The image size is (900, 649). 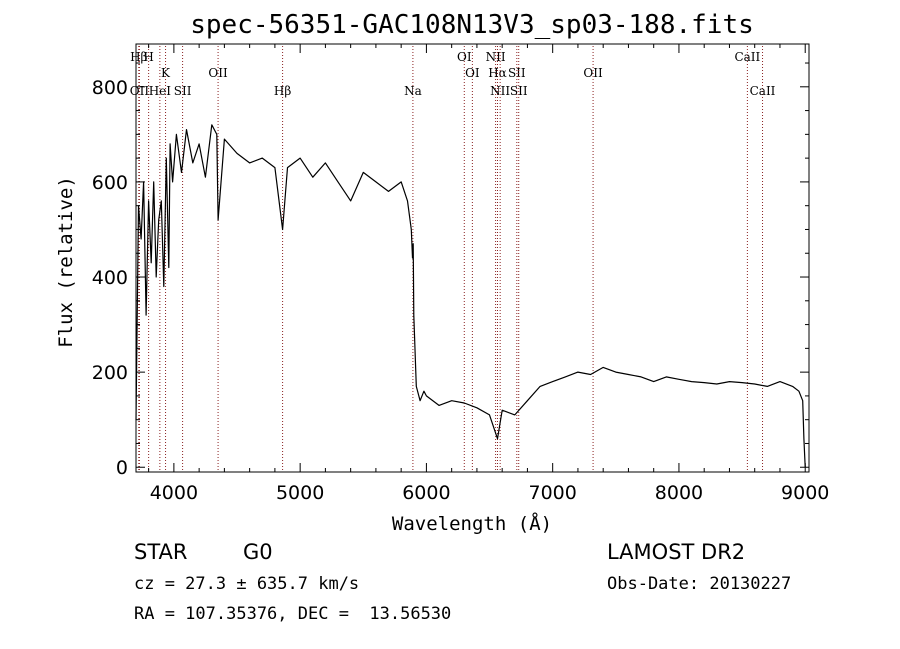 I want to click on y-tick-label: 0, so click(x=122, y=468).